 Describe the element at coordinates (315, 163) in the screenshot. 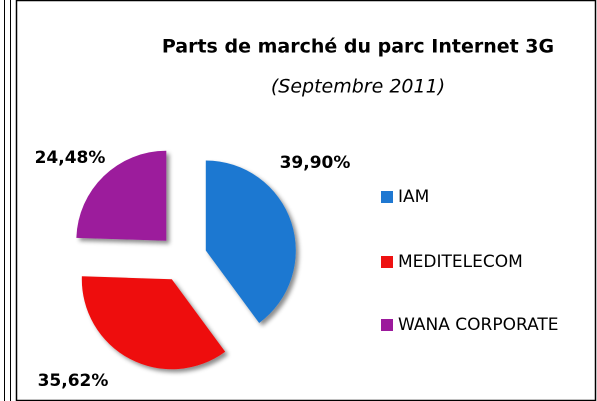

I see `data-label: 39,90%` at that location.